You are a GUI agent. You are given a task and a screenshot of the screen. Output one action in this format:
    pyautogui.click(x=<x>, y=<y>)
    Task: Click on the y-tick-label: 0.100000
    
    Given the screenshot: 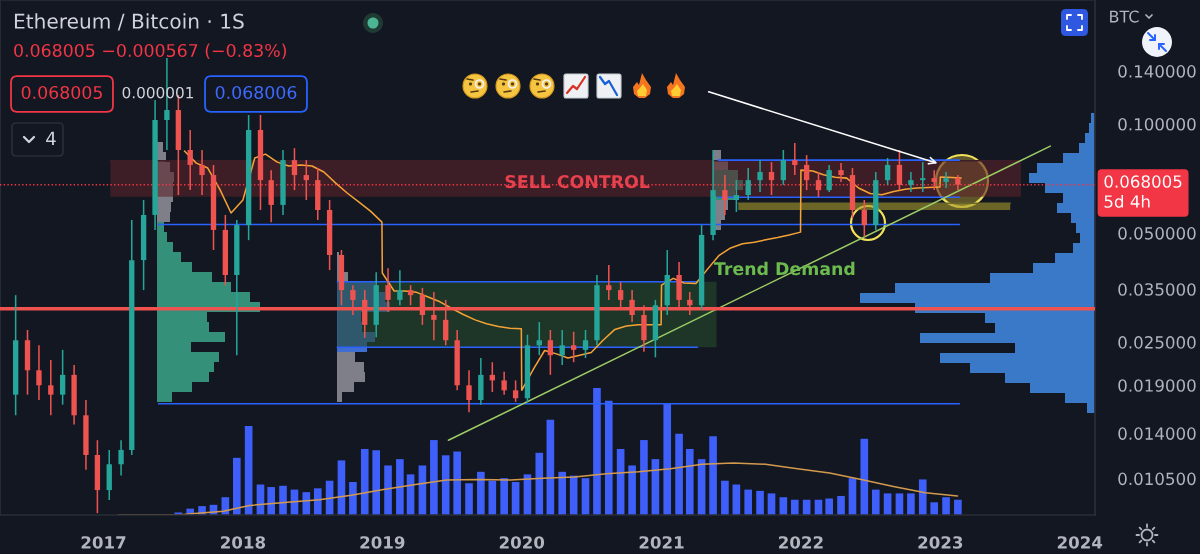 What is the action you would take?
    pyautogui.click(x=1157, y=124)
    